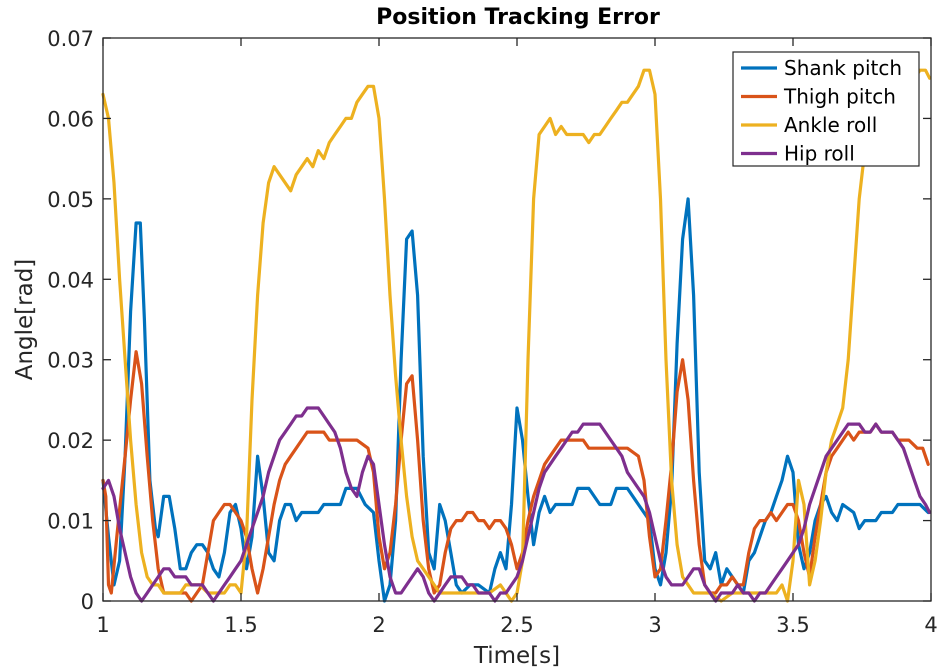 This screenshot has height=670, width=948. Describe the element at coordinates (70, 522) in the screenshot. I see `y-tick-label: 0.01` at that location.